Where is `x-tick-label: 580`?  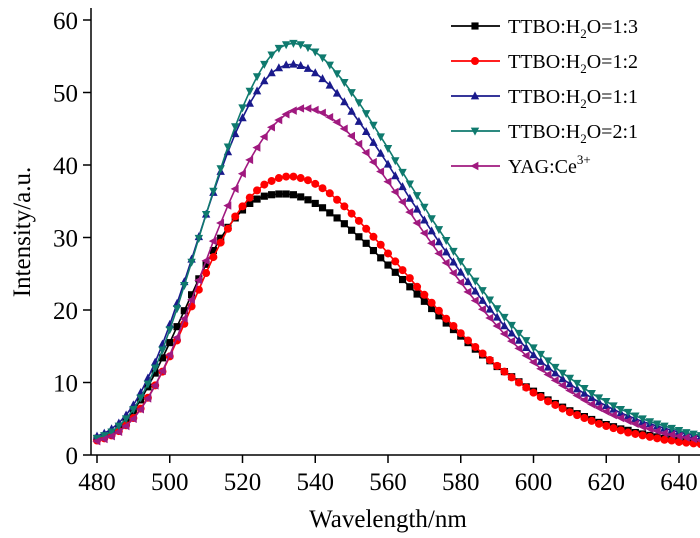 x-tick-label: 580 is located at coordinates (461, 482).